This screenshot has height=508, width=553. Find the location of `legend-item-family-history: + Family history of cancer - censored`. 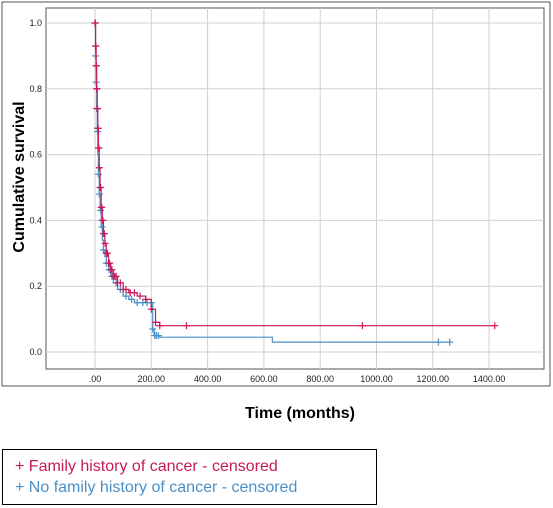

legend-item-family-history: + Family history of cancer - censored is located at coordinates (195, 466).